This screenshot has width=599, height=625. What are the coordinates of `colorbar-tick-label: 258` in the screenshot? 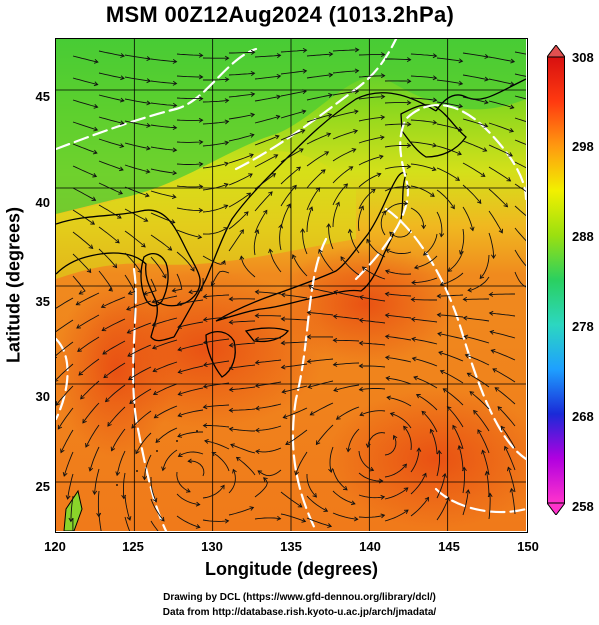 It's located at (583, 506).